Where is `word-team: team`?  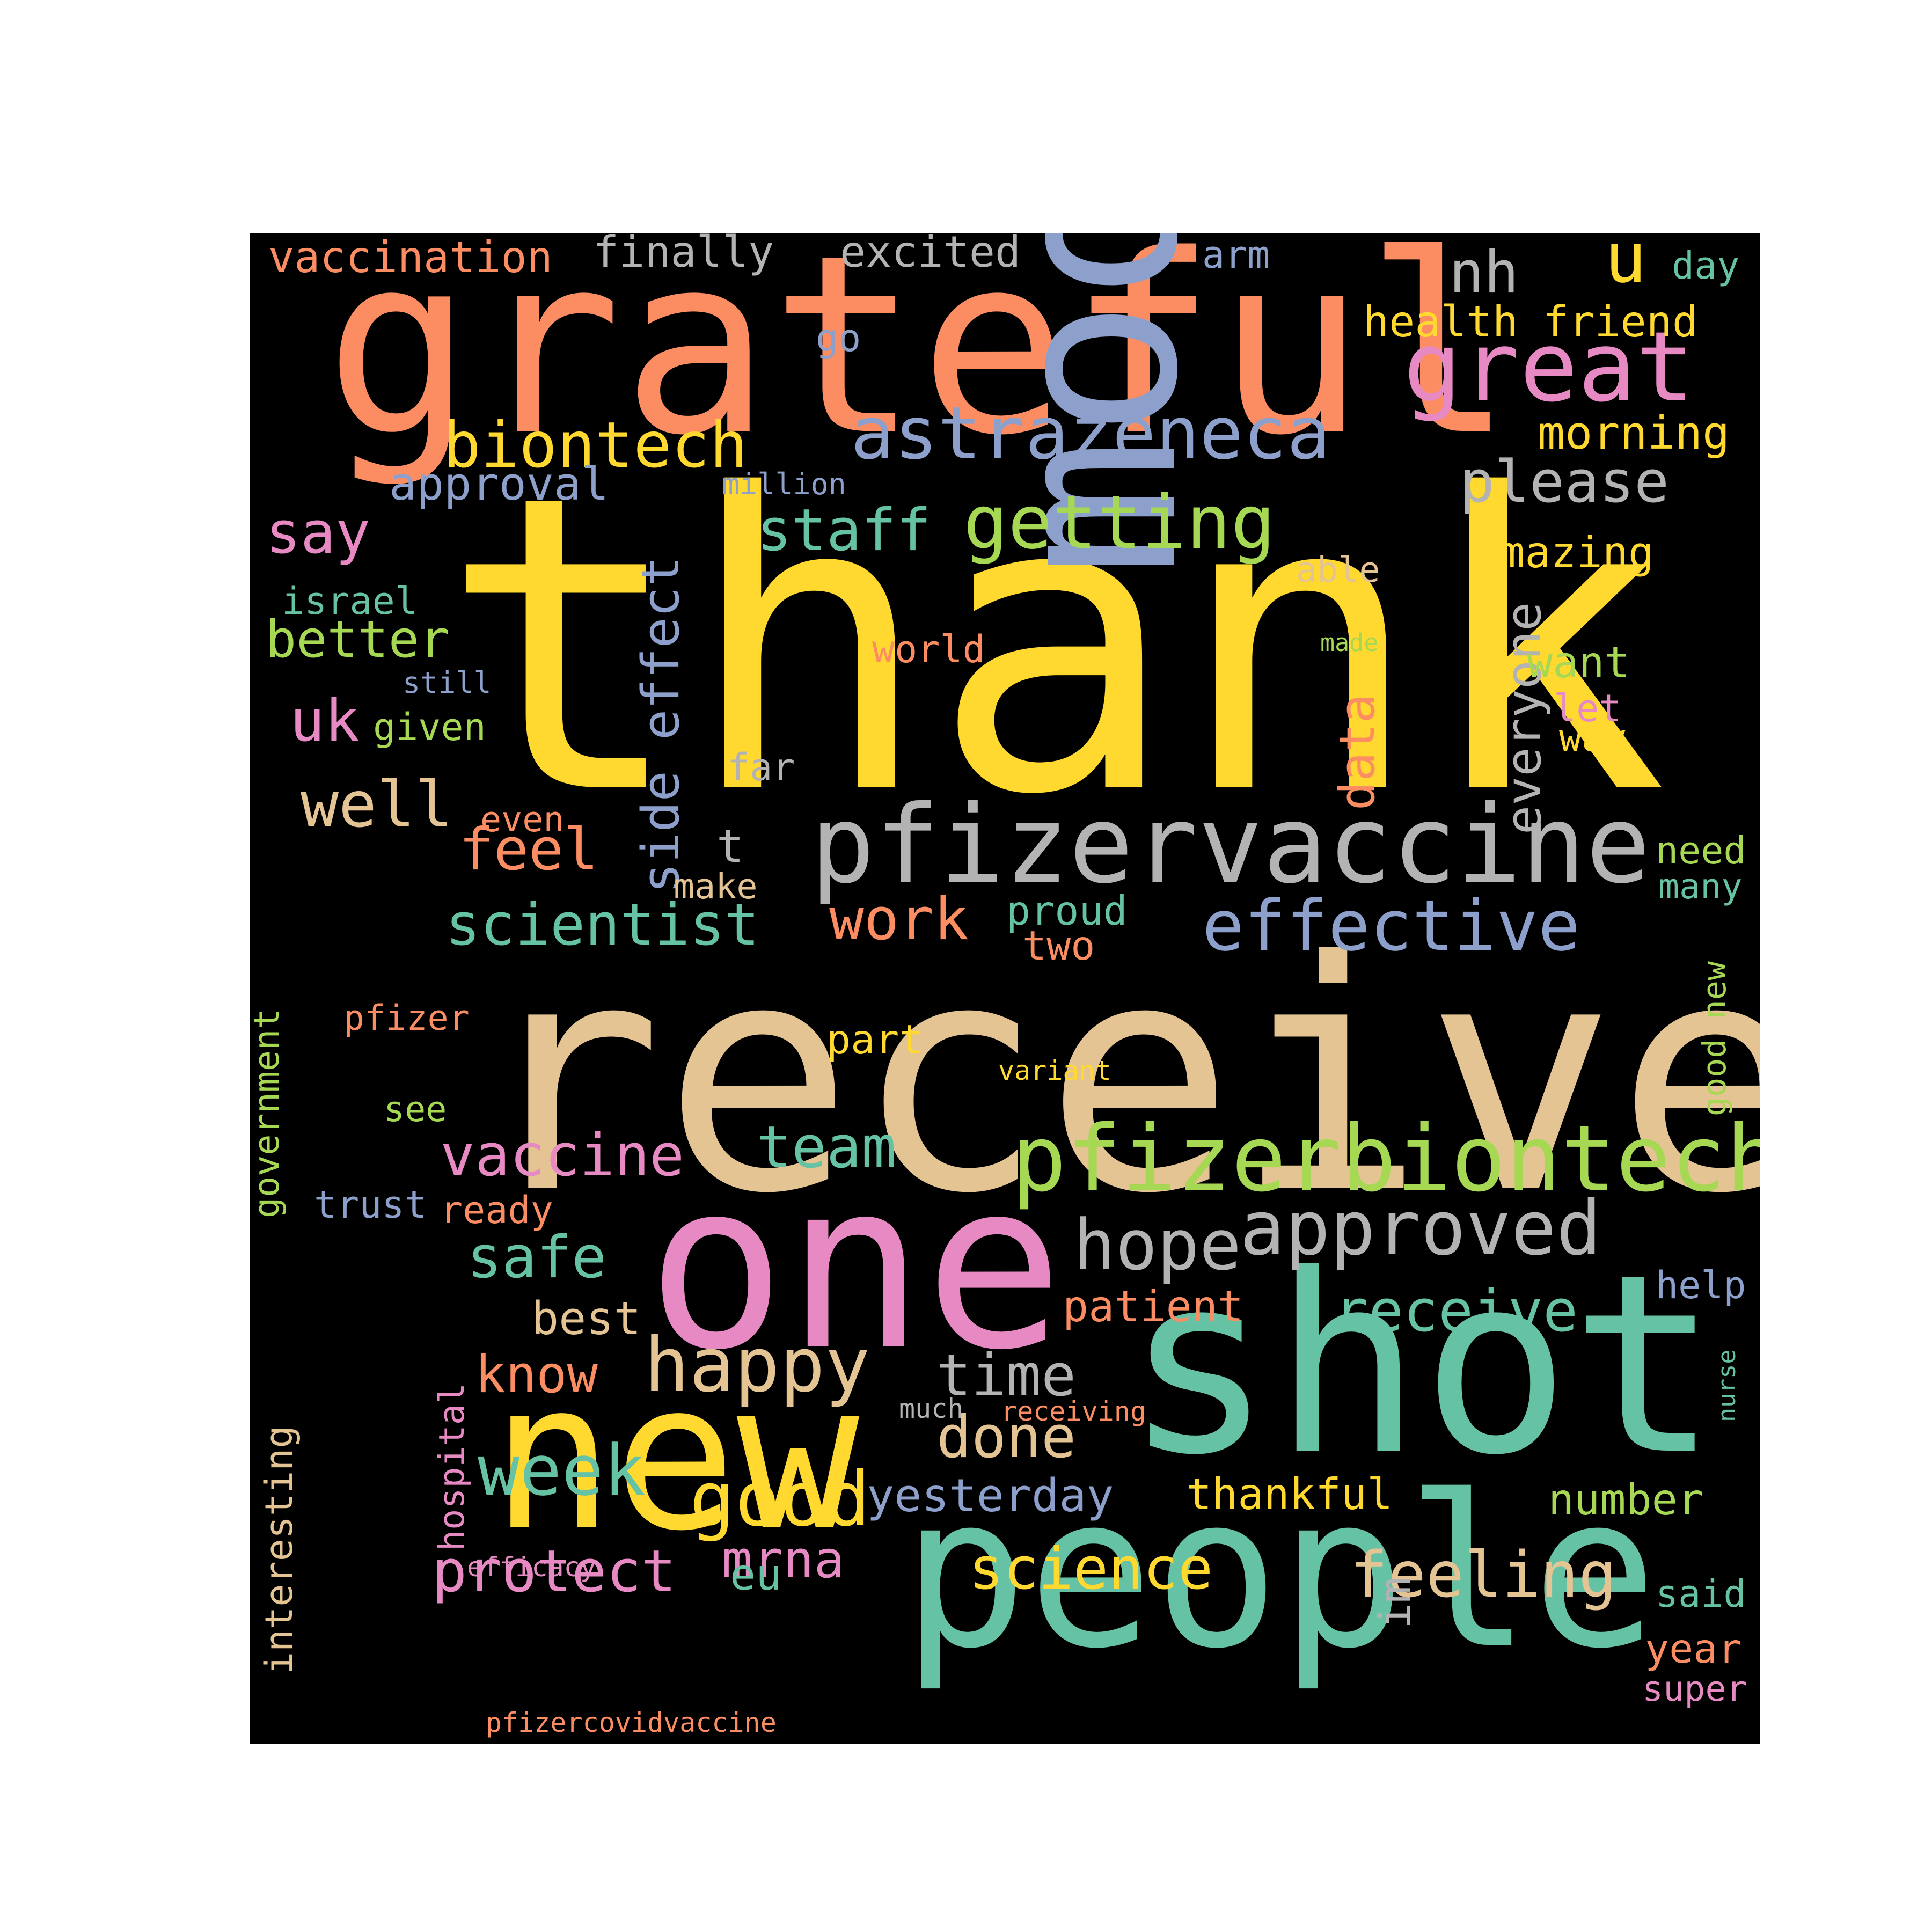 word-team: team is located at coordinates (827, 1147).